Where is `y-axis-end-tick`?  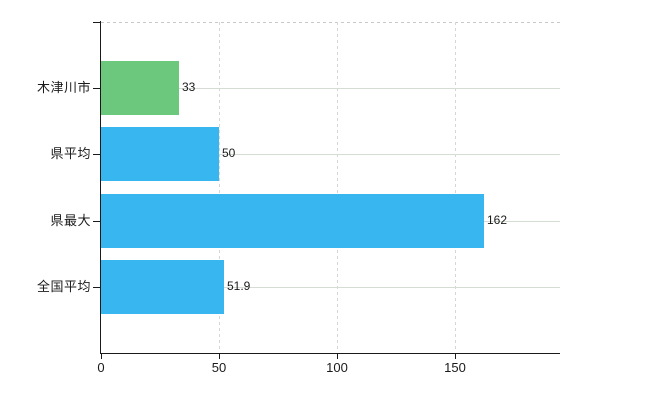 y-axis-end-tick is located at coordinates (96, 22).